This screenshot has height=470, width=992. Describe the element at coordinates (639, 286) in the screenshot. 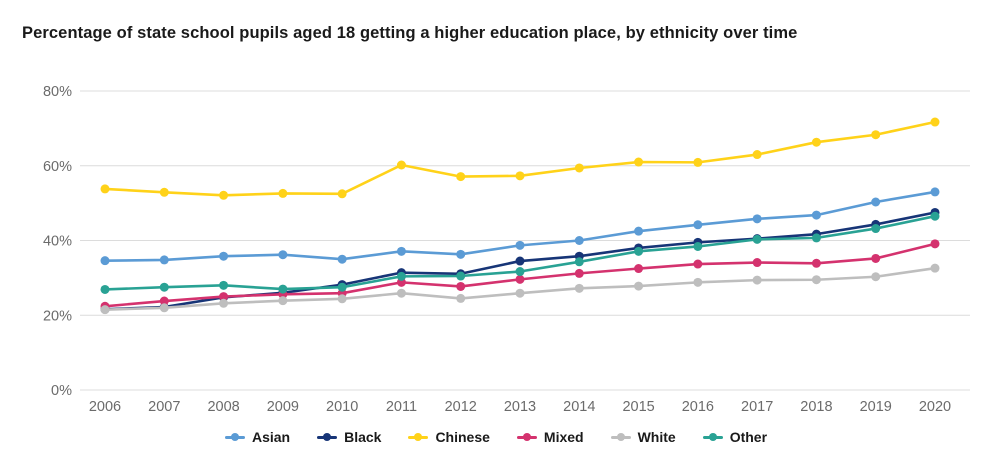

I see `data-point-white-2015` at that location.